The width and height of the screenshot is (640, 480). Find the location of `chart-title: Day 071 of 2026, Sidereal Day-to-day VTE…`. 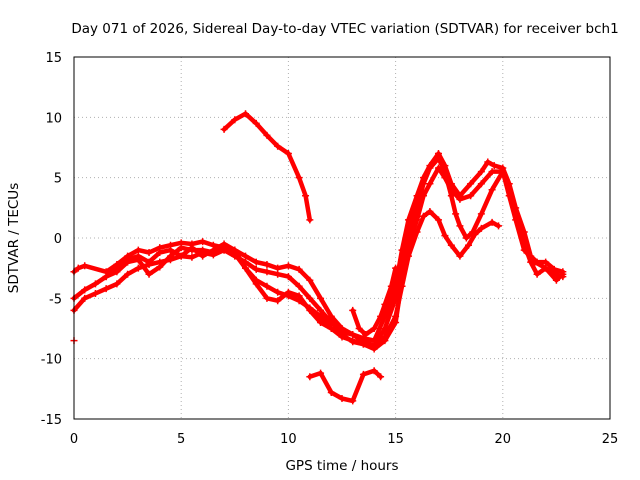

chart-title: Day 071 of 2026, Sidereal Day-to-day VTE… is located at coordinates (344, 29).